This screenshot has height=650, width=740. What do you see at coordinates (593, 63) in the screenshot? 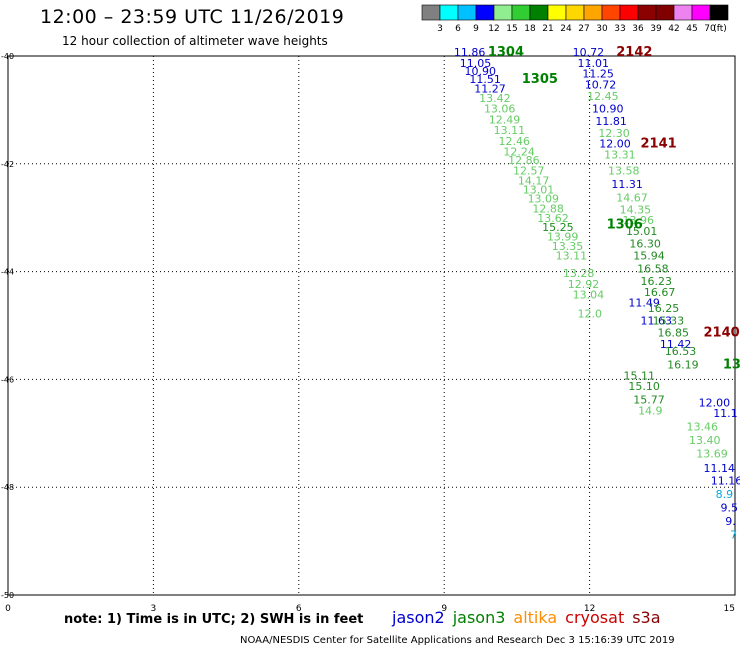
I see `swh-value: 11.01` at bounding box center [593, 63].